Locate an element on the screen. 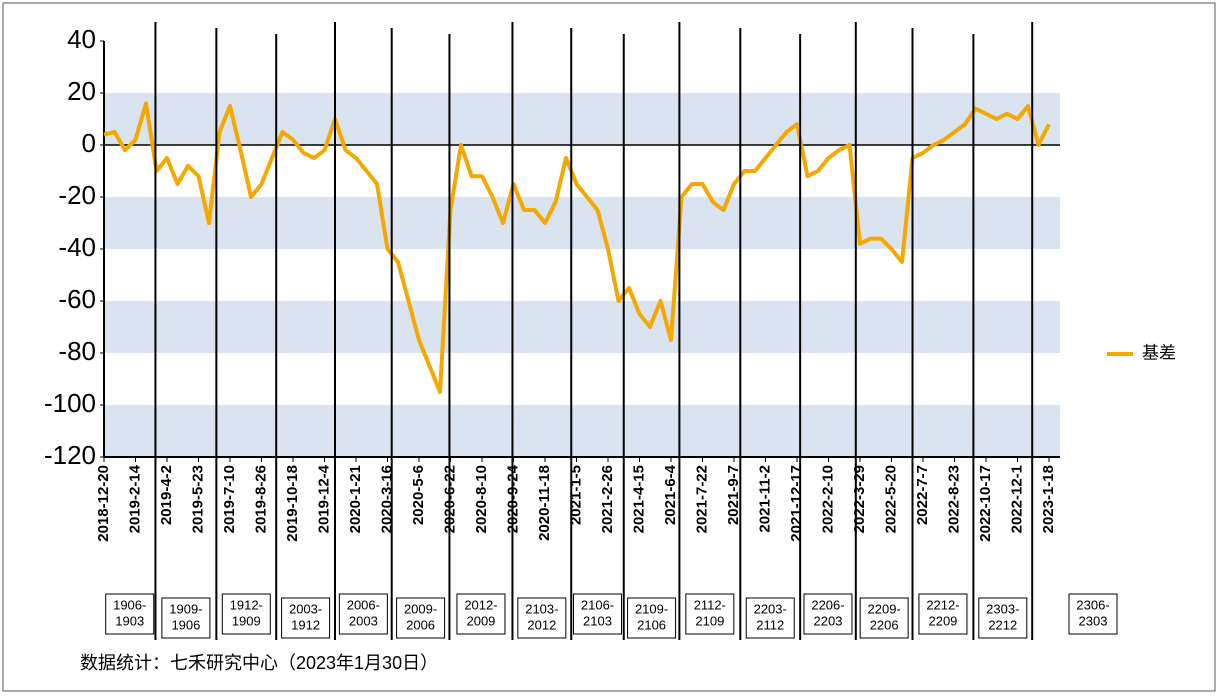 Image resolution: width=1219 pixels, height=697 pixels. x-tick-label: 2019-8-26 is located at coordinates (260, 499).